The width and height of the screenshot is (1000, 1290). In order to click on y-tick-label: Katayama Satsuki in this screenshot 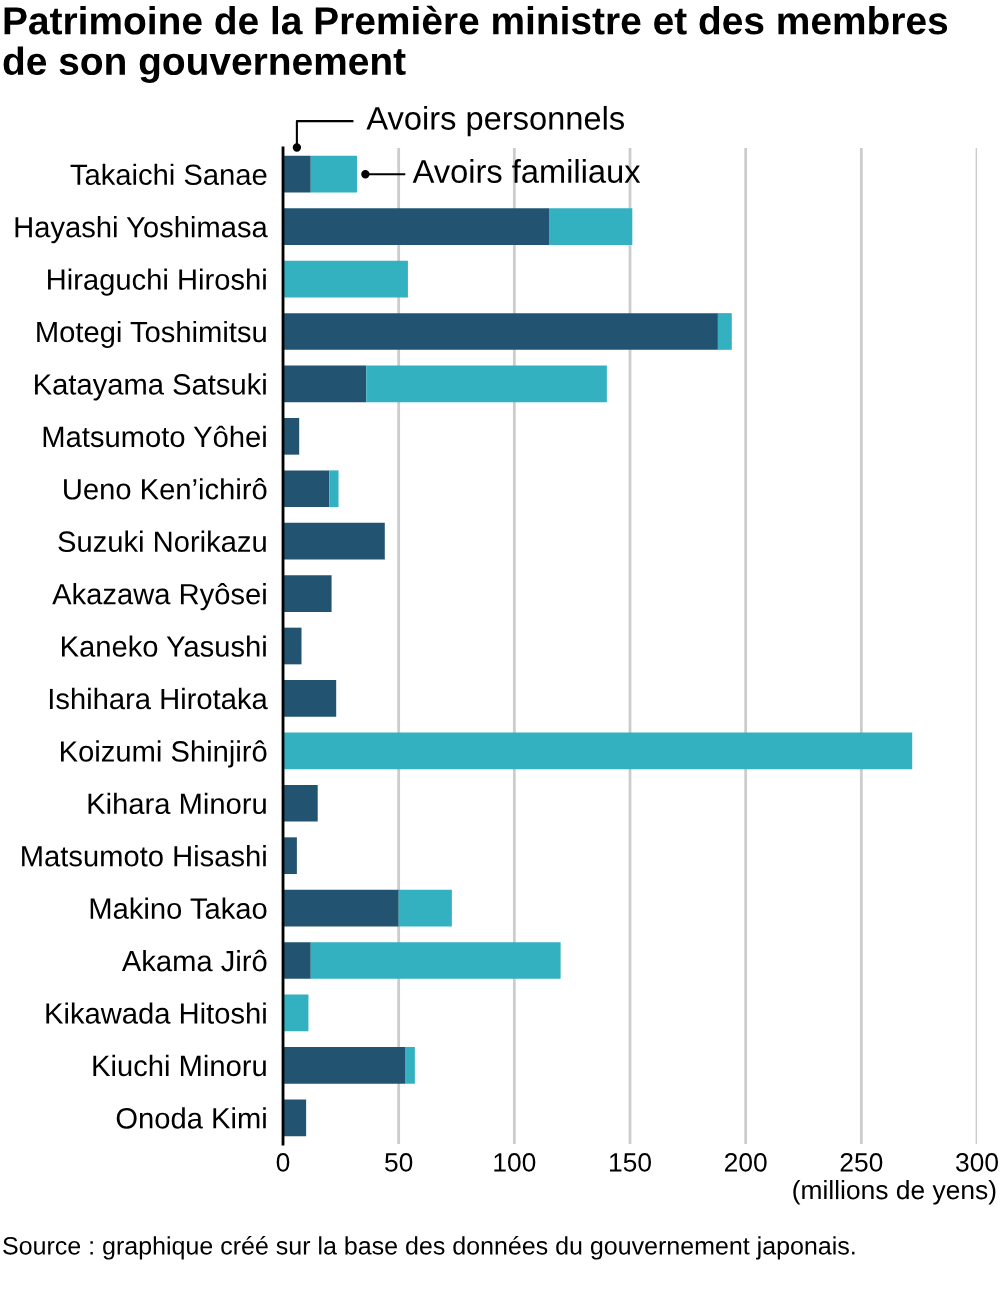, I will do `click(150, 387)`.